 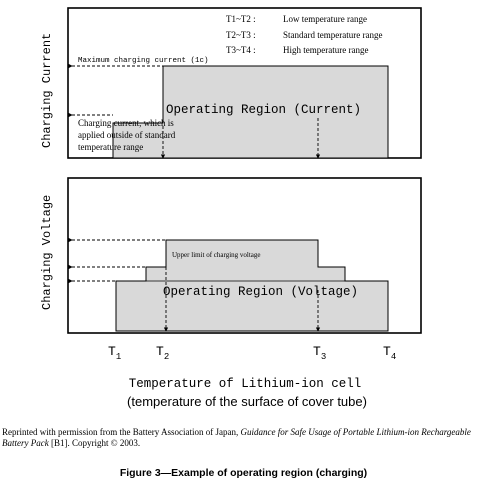 What do you see at coordinates (241, 35) in the screenshot?
I see `legend-range-standard: T2~T3 :` at bounding box center [241, 35].